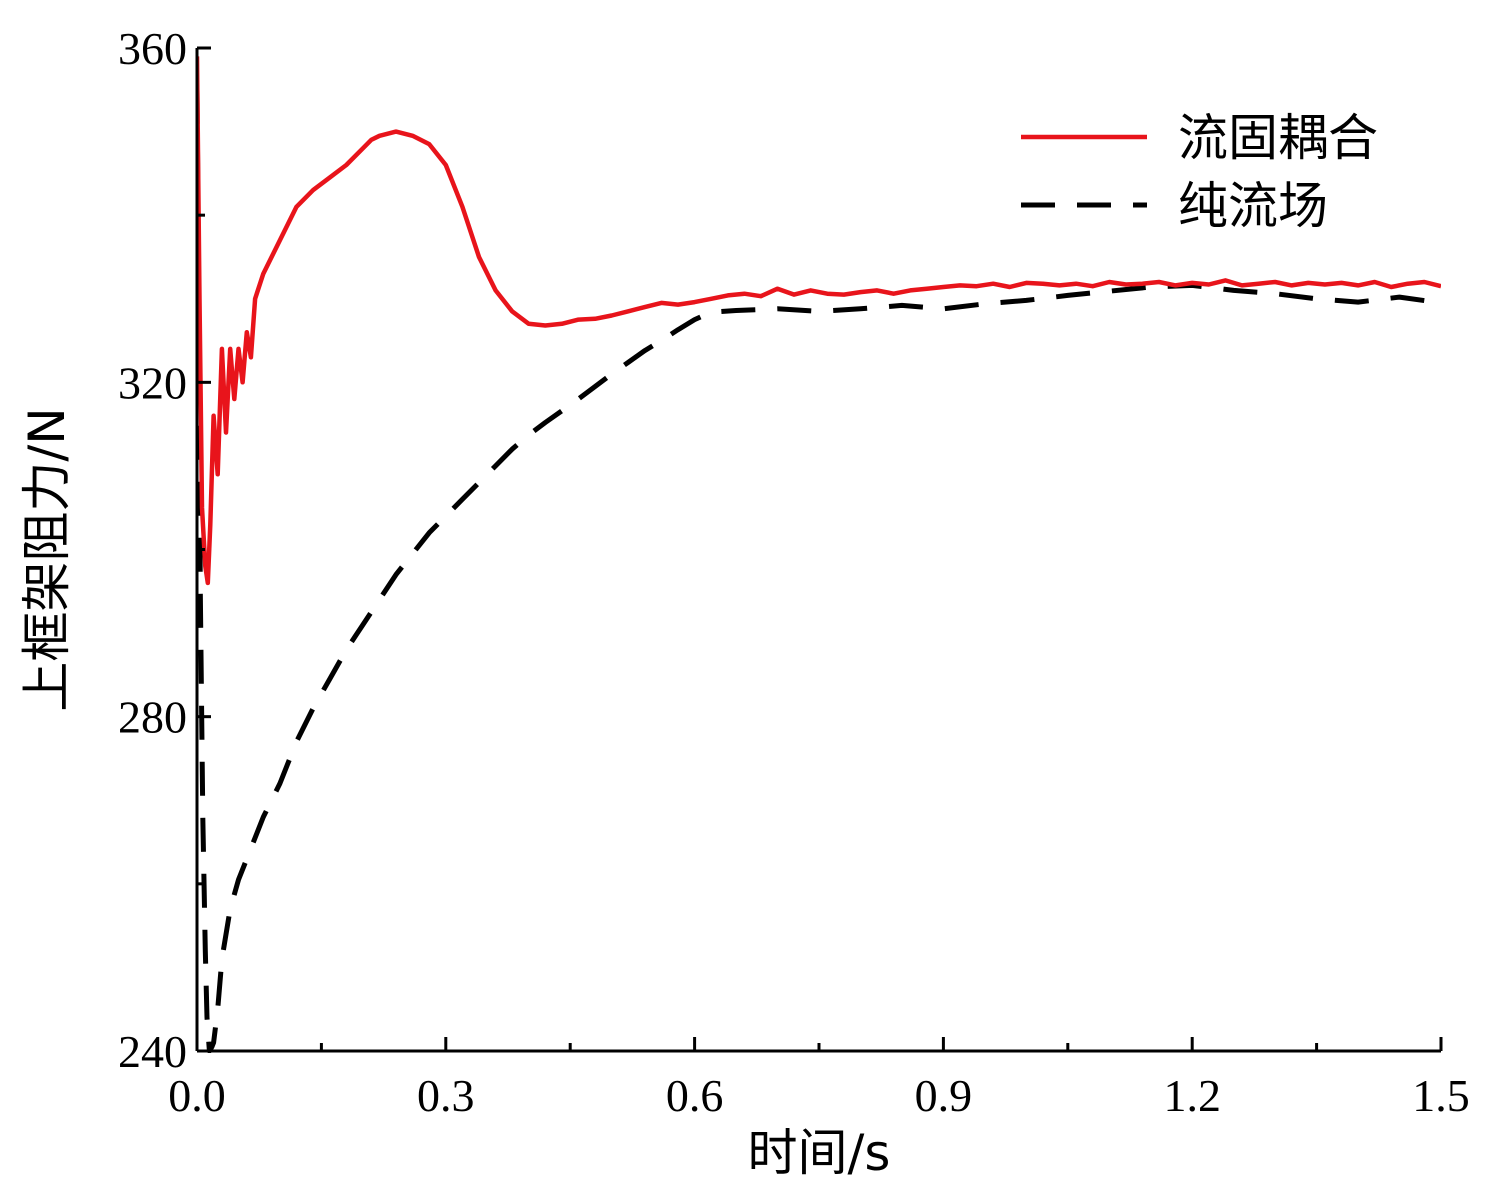 Image resolution: width=1489 pixels, height=1195 pixels. What do you see at coordinates (819, 1153) in the screenshot?
I see `x-axis-title: 时间/s` at bounding box center [819, 1153].